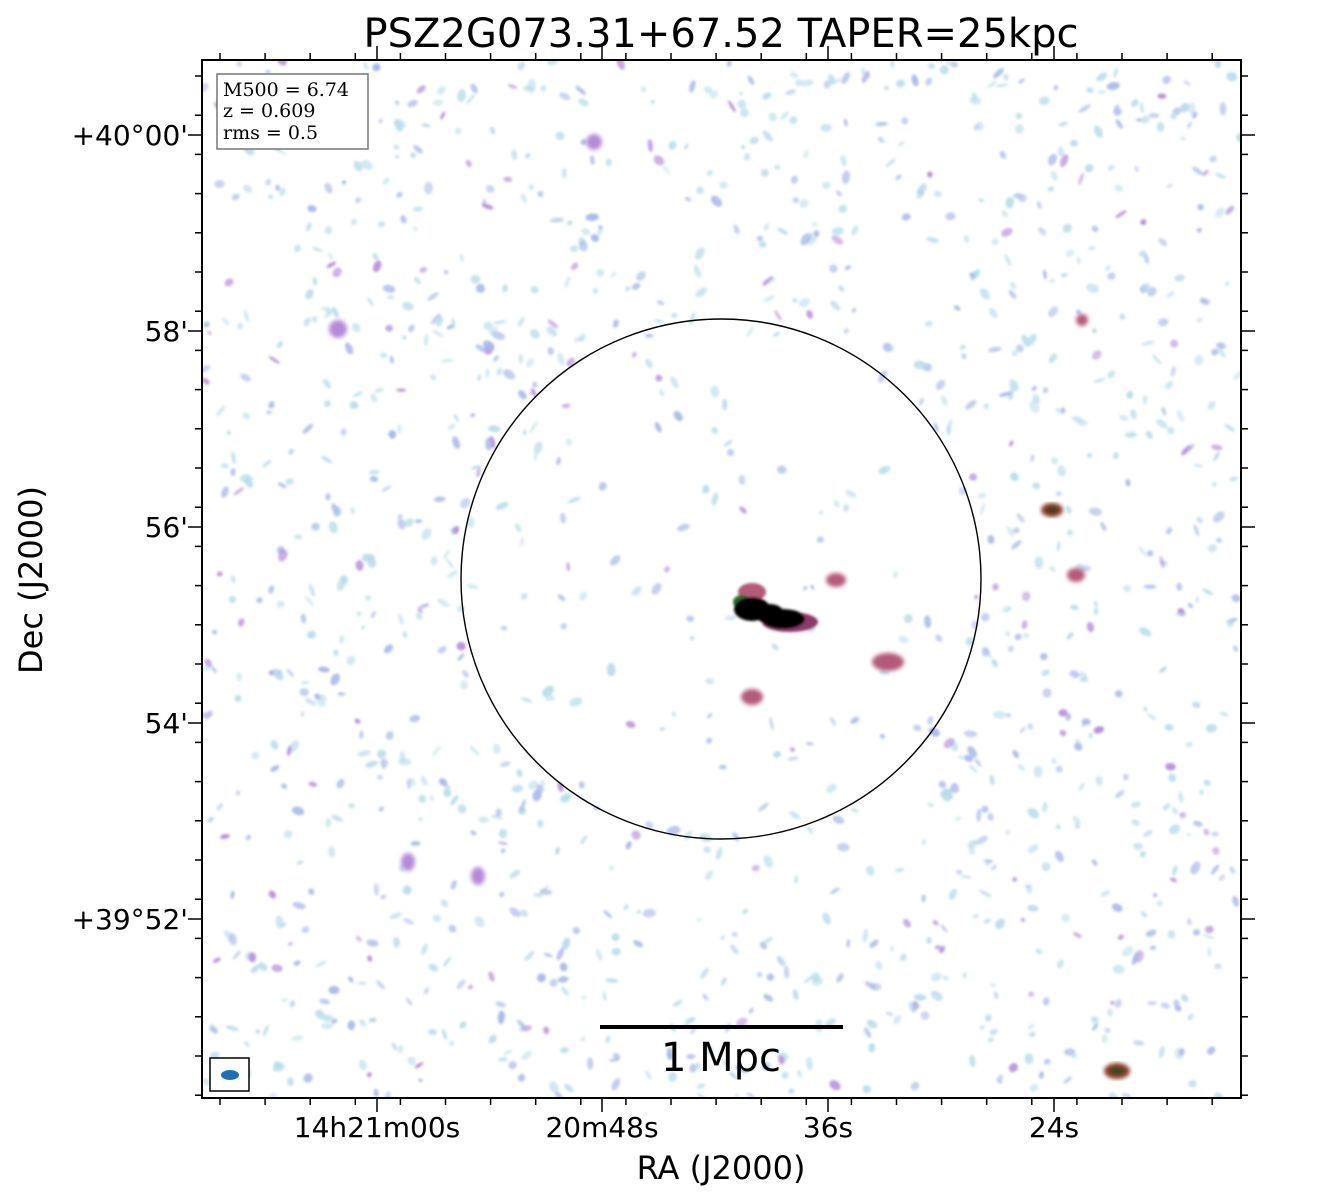 Image resolution: width=1321 pixels, height=1200 pixels. What do you see at coordinates (166, 527) in the screenshot?
I see `dec-tick-label-2: 56'` at bounding box center [166, 527].